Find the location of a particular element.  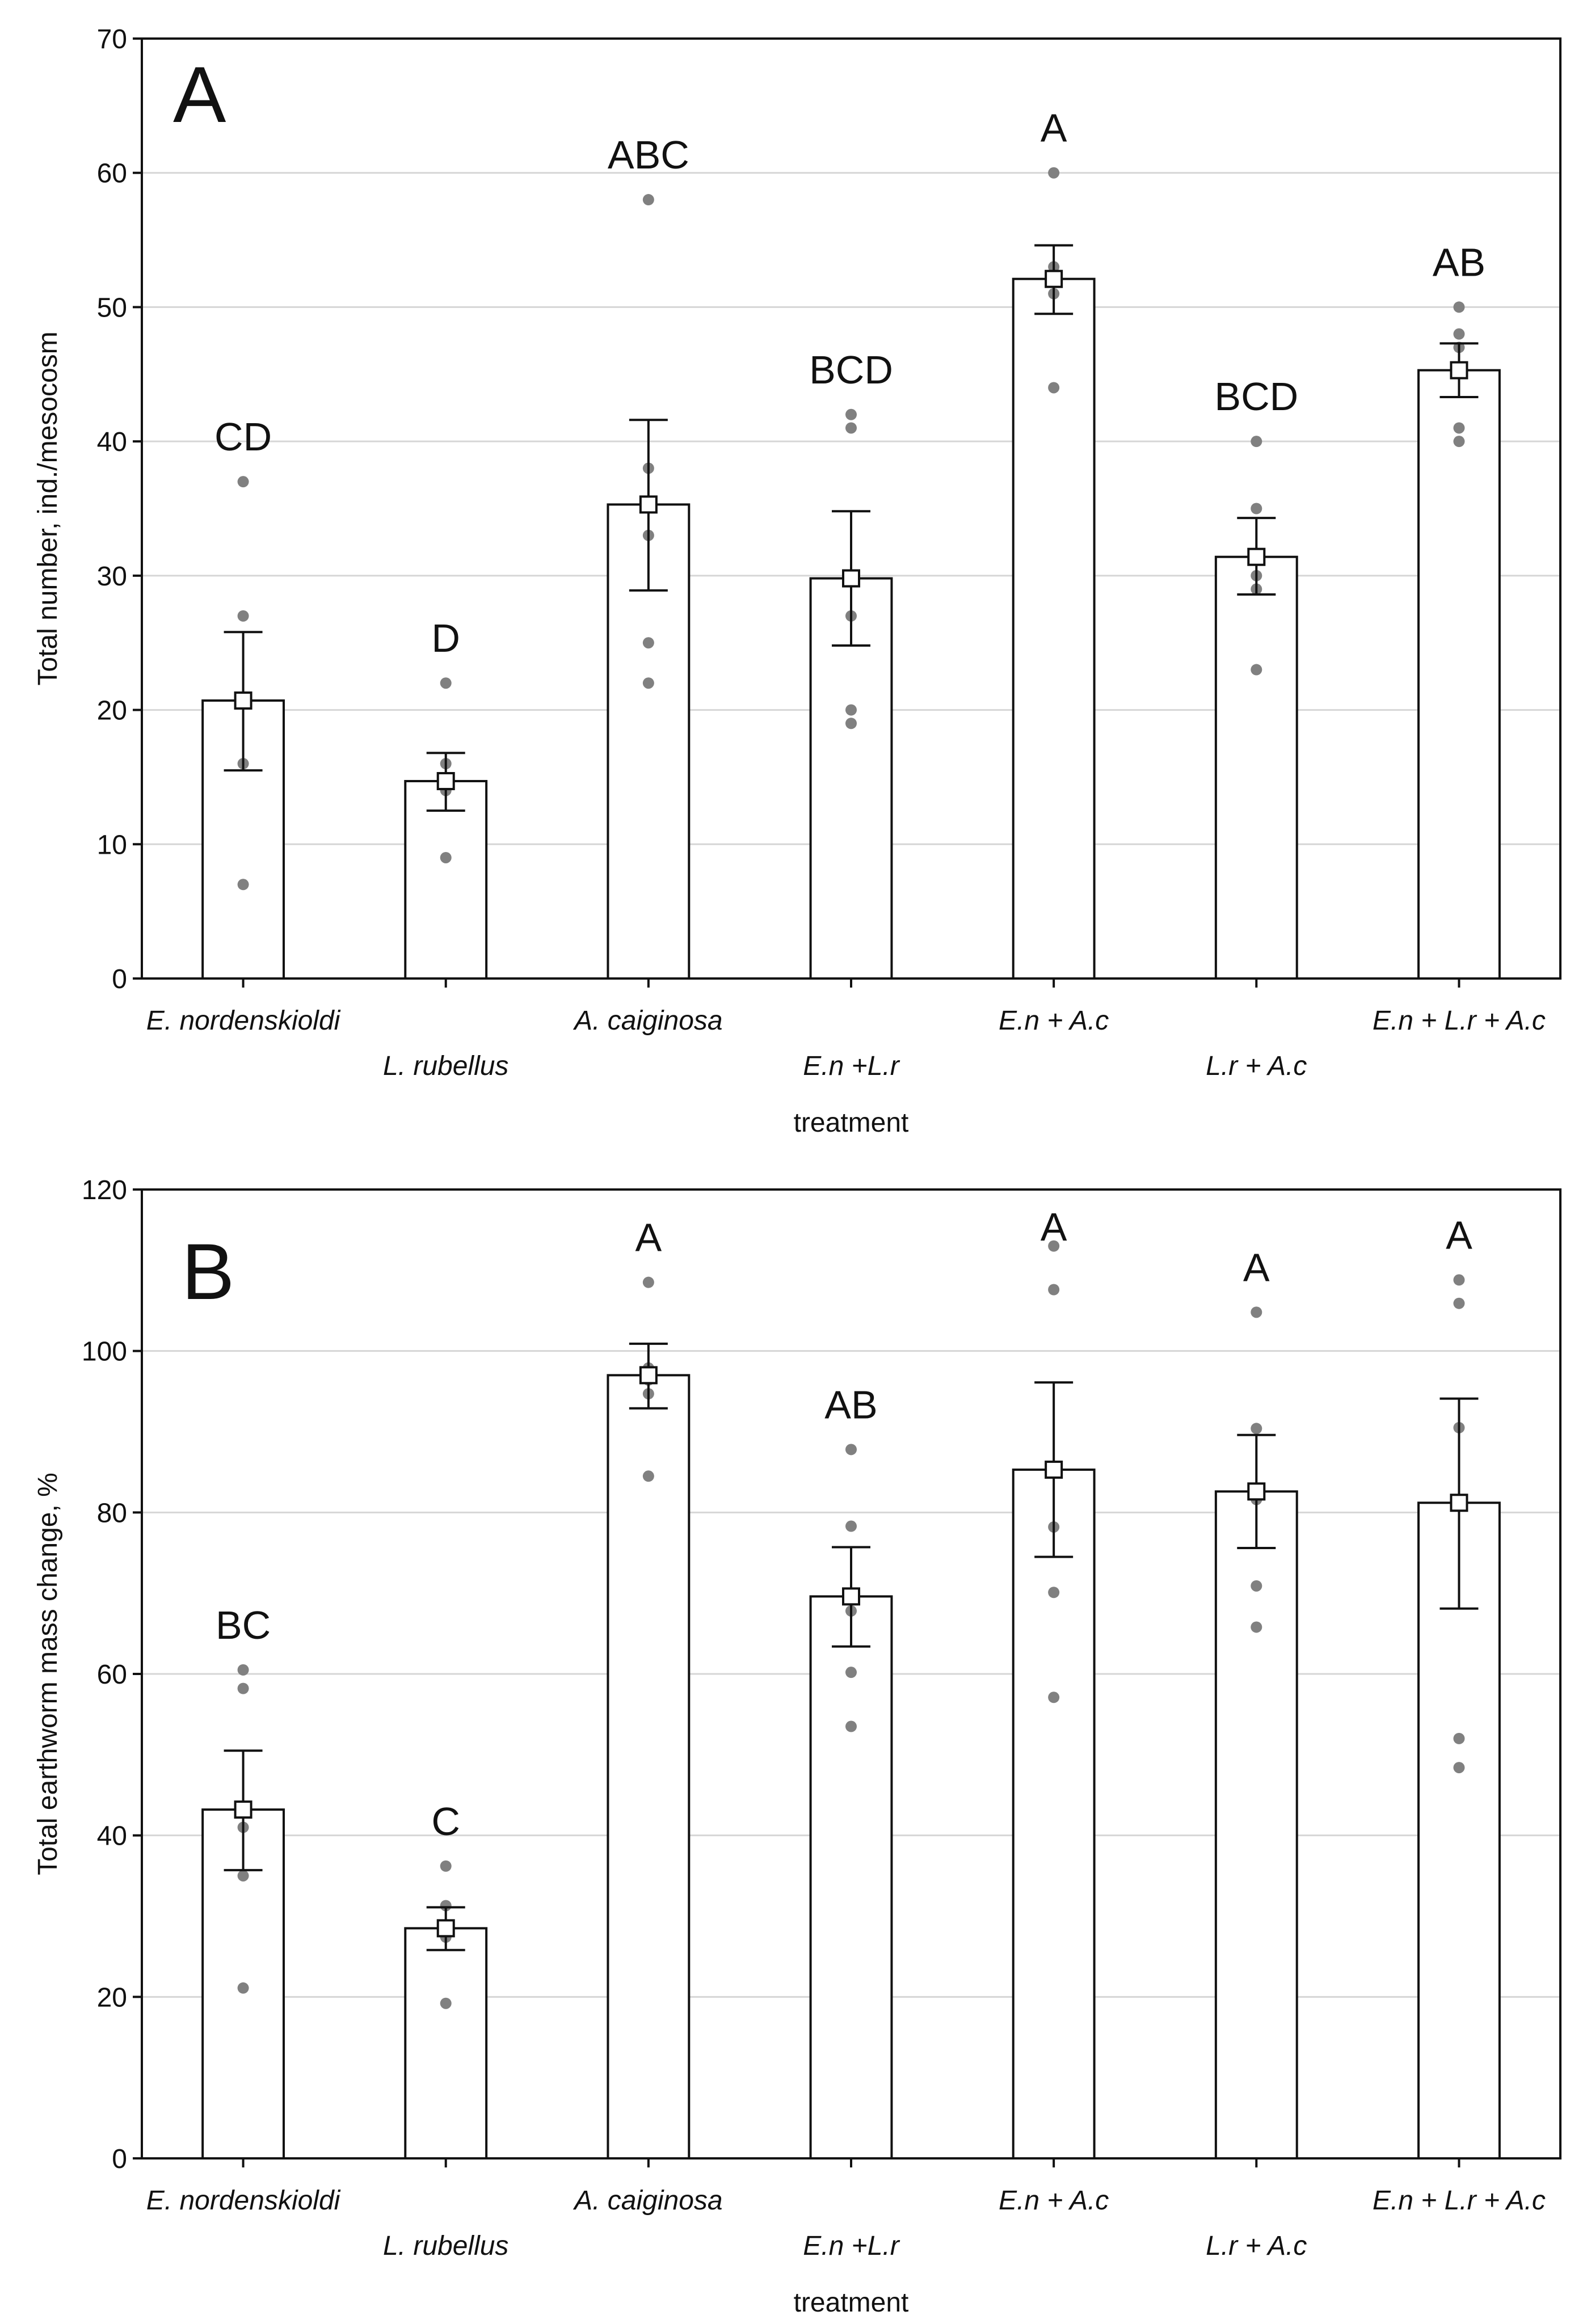

y-tick-label: 100 is located at coordinates (104, 1352).